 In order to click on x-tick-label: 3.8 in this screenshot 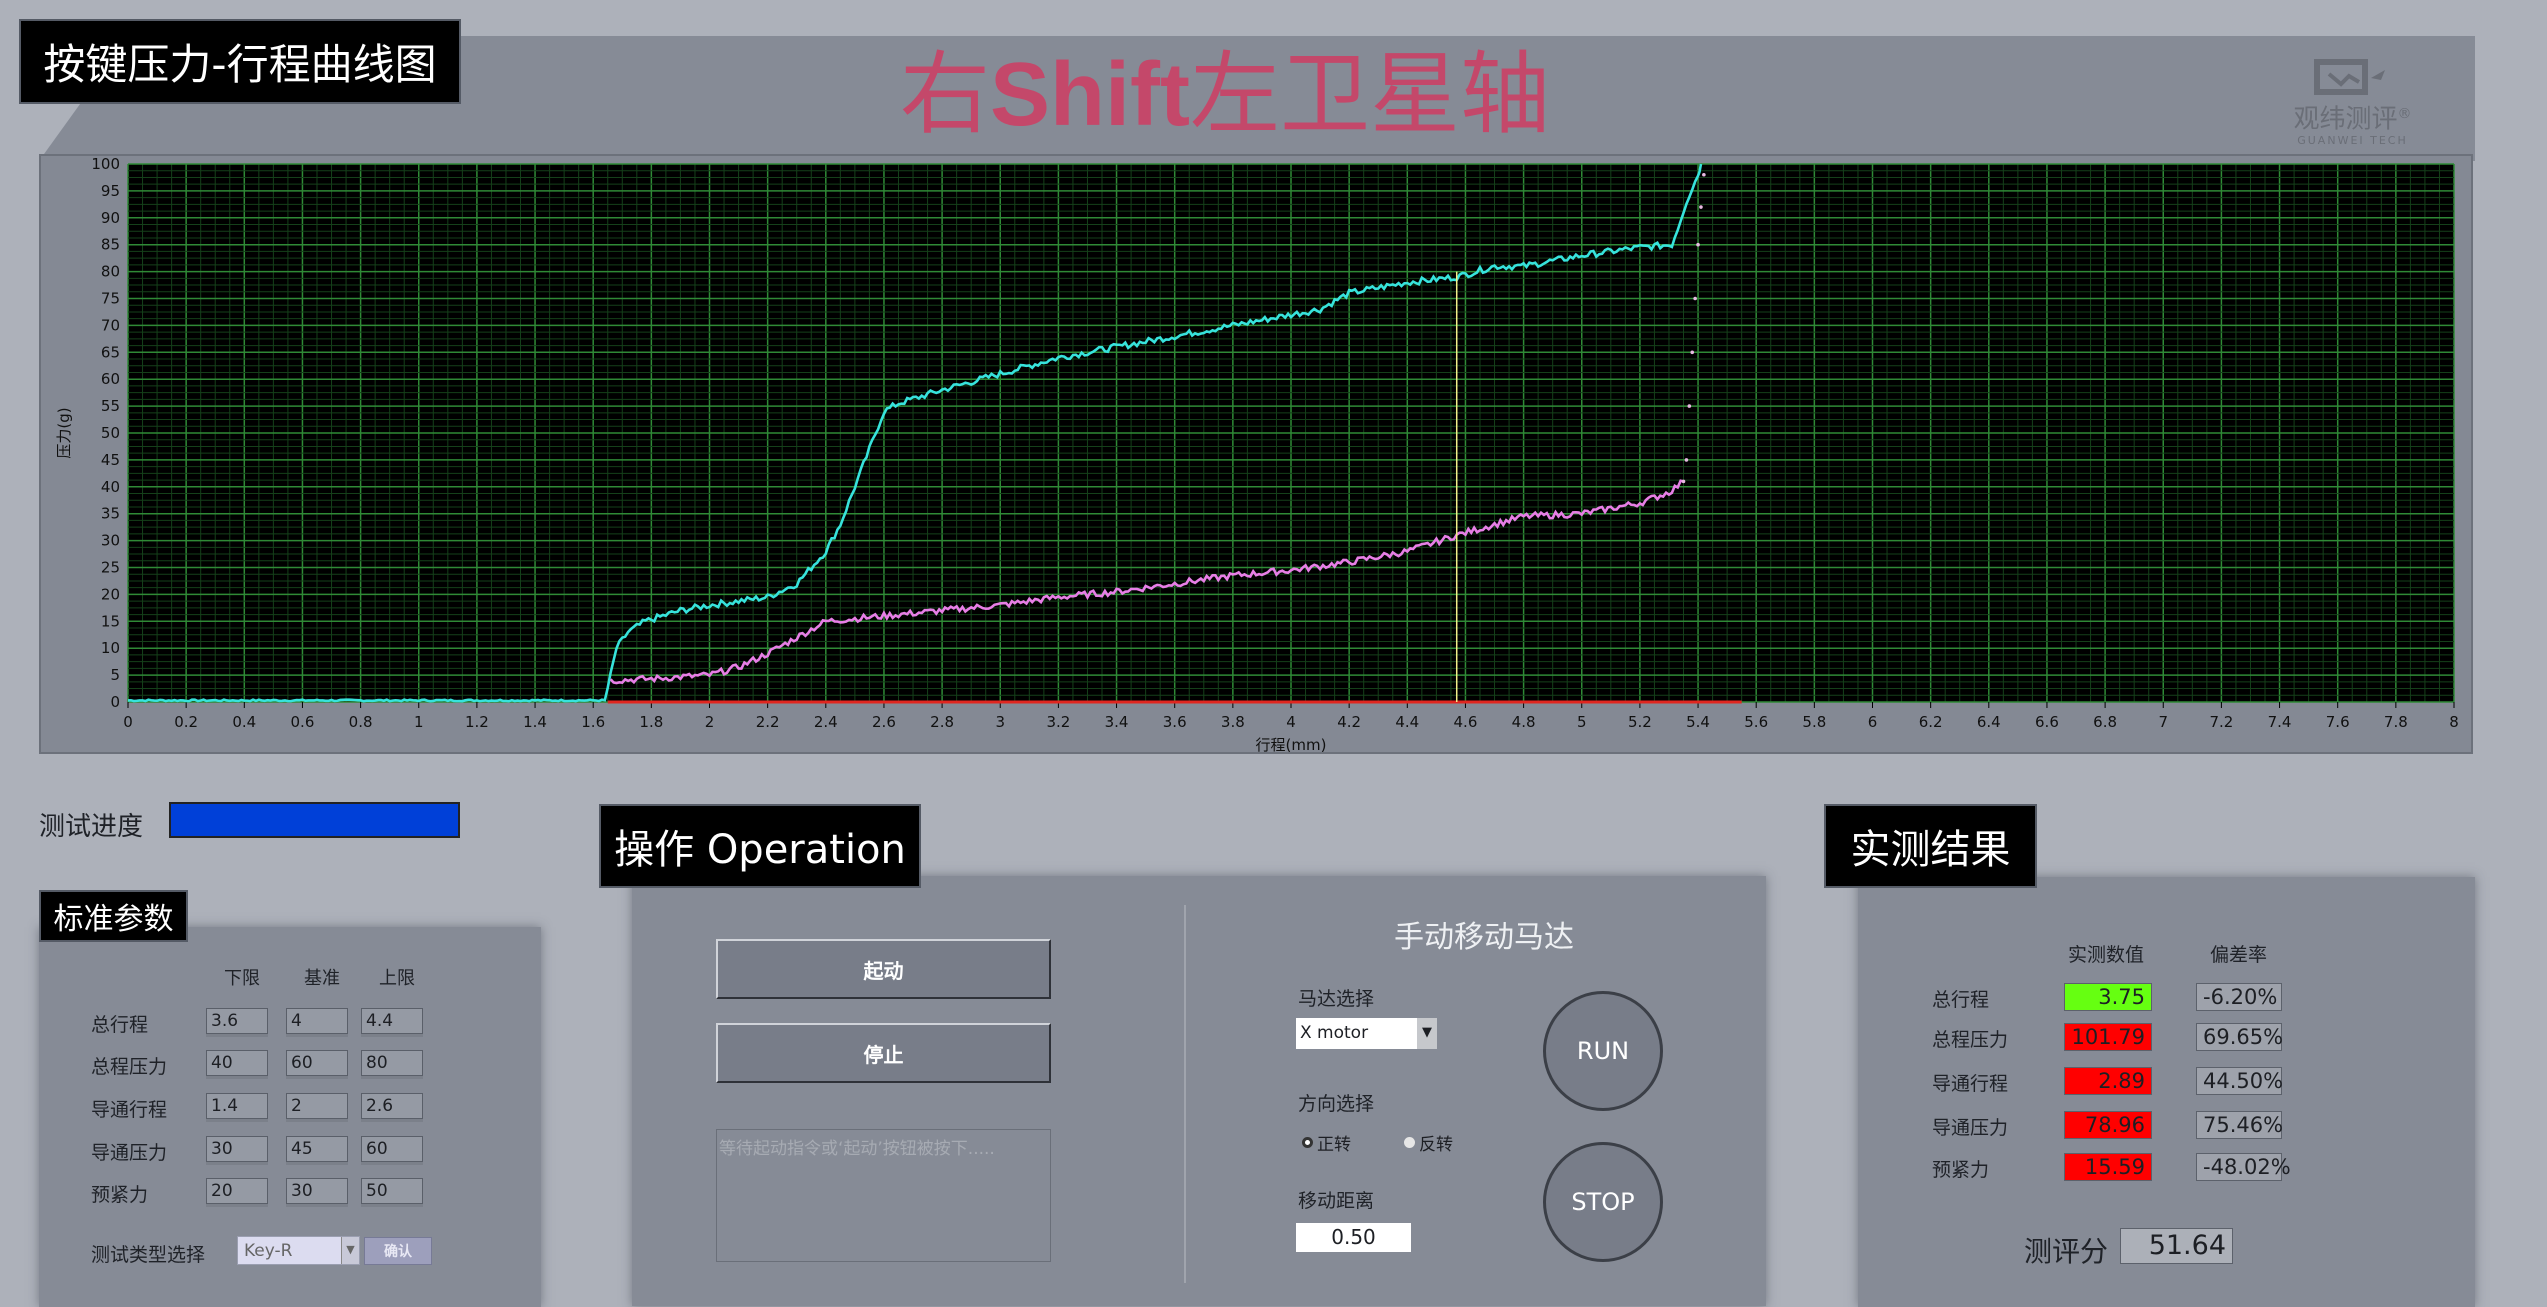, I will do `click(1233, 722)`.